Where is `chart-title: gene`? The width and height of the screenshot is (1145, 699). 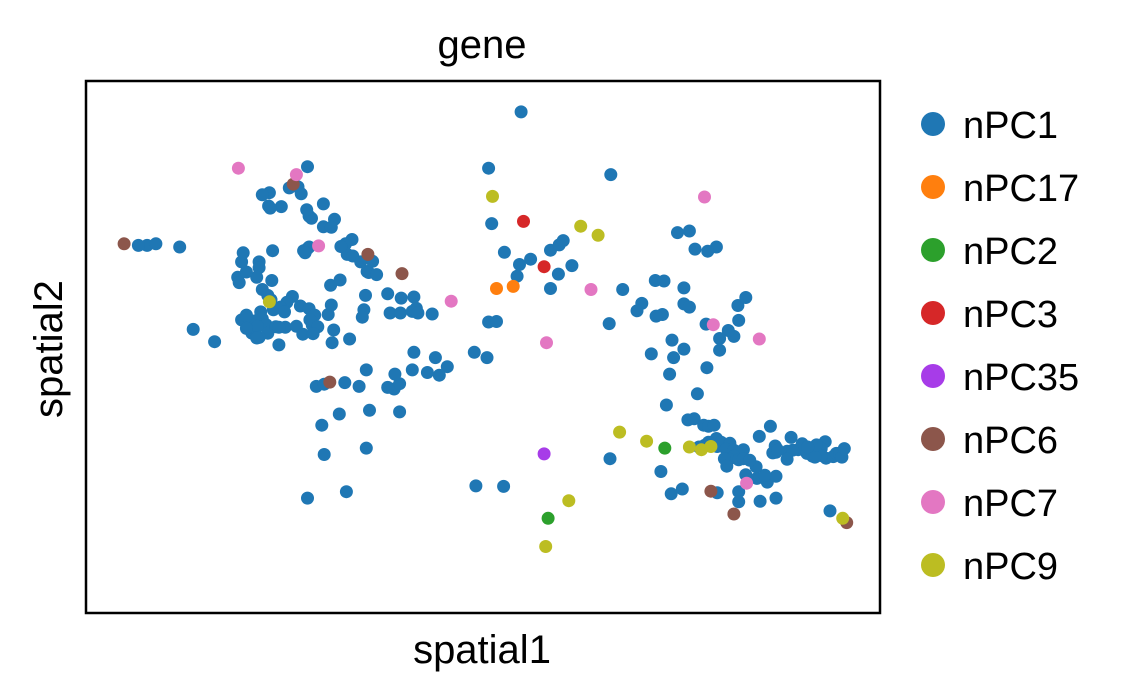 chart-title: gene is located at coordinates (482, 45).